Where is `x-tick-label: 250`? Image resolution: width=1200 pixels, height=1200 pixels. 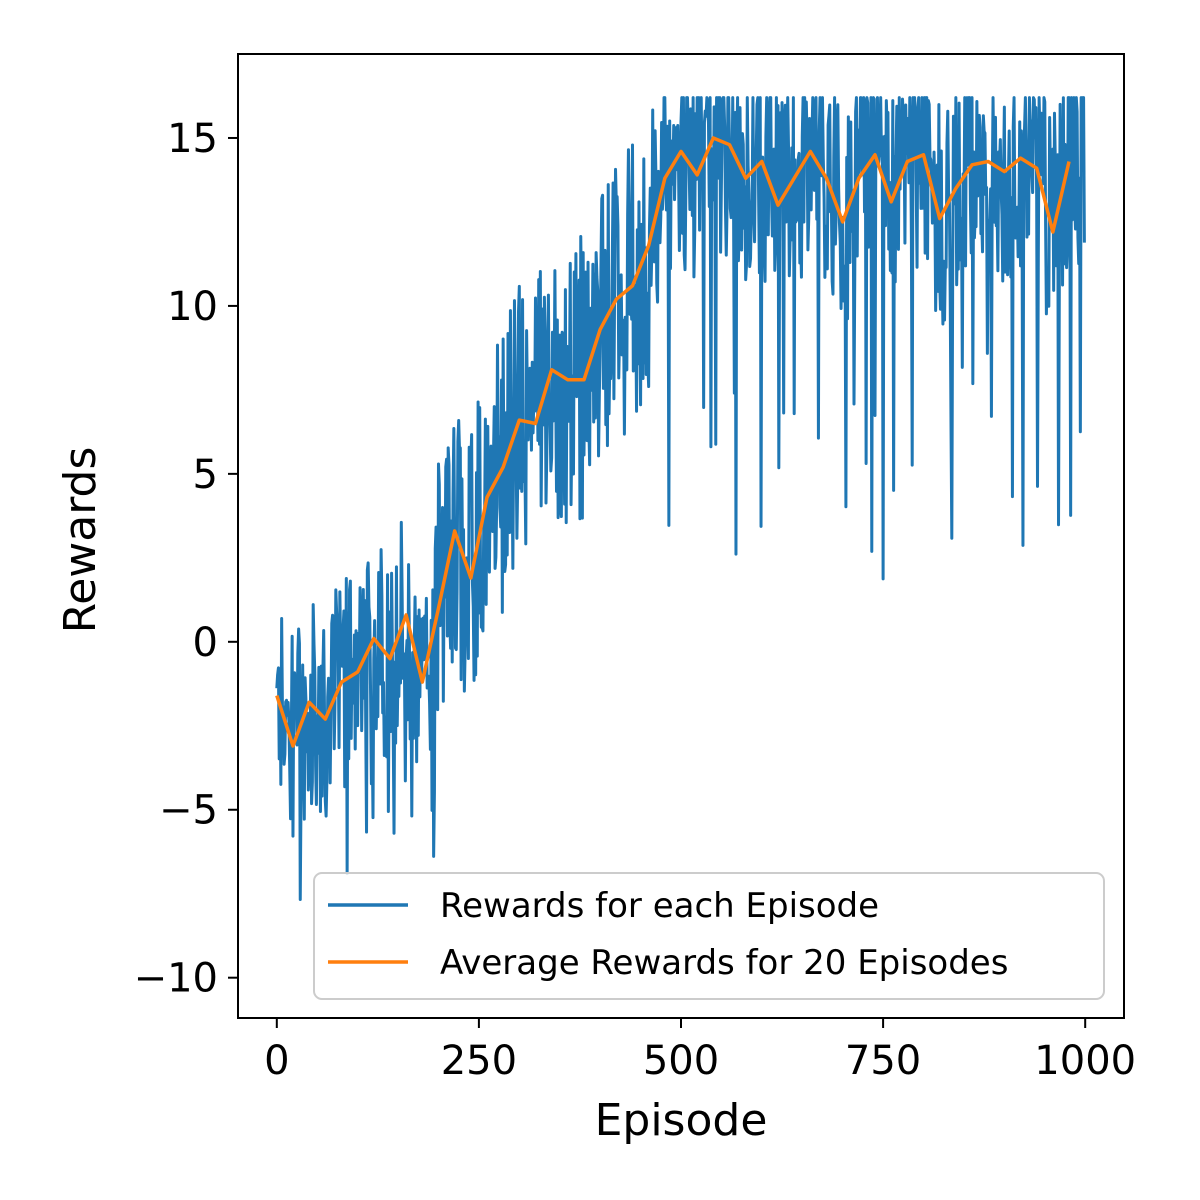
x-tick-label: 250 is located at coordinates (479, 1061).